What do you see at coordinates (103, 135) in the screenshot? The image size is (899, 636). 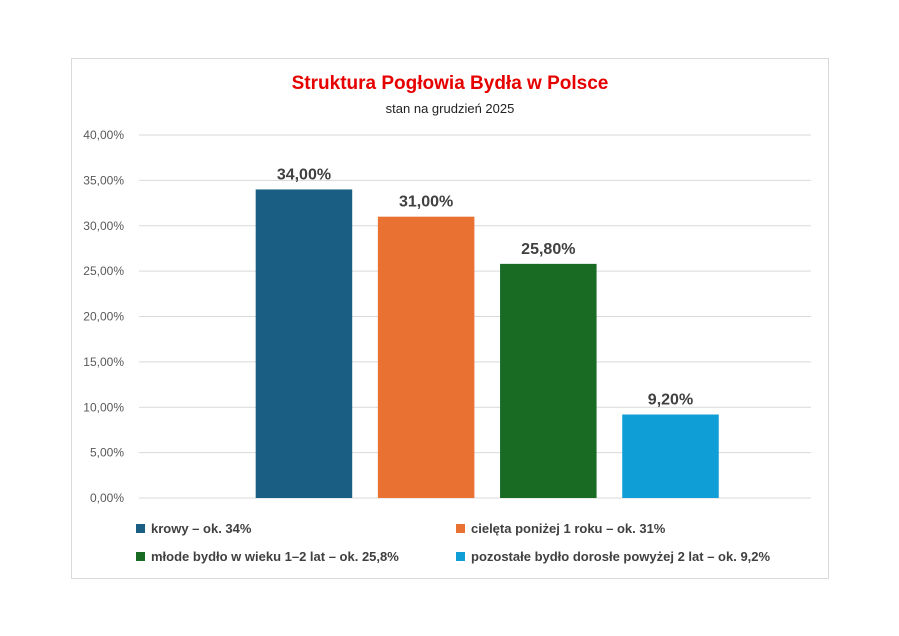 I see `y-tick-label: 40,00%` at bounding box center [103, 135].